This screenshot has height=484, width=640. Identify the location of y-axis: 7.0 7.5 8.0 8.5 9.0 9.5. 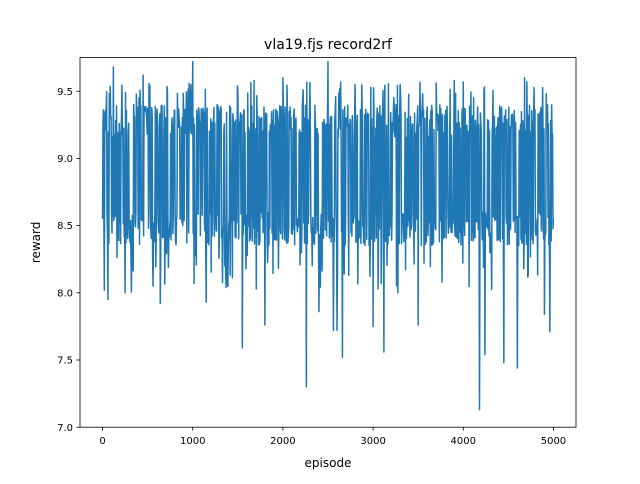
(68, 260).